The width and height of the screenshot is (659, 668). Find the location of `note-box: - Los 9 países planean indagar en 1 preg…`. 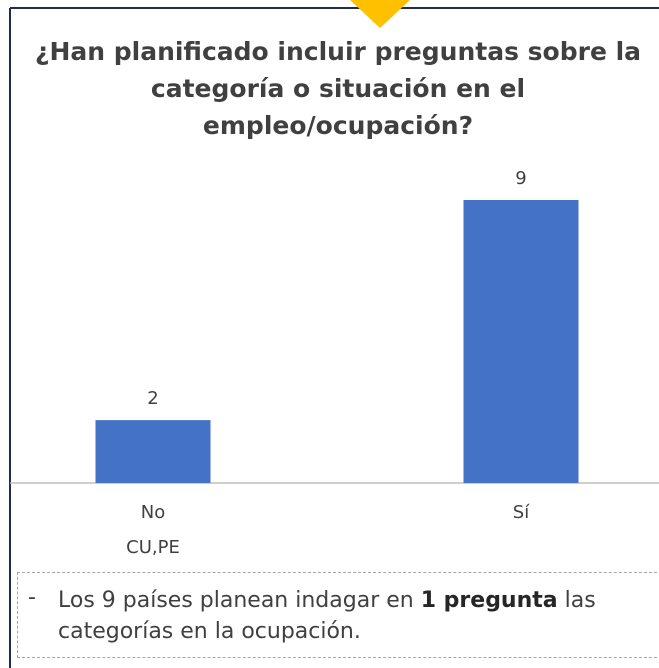

note-box: - Los 9 países planean indagar en 1 preg… is located at coordinates (338, 615).